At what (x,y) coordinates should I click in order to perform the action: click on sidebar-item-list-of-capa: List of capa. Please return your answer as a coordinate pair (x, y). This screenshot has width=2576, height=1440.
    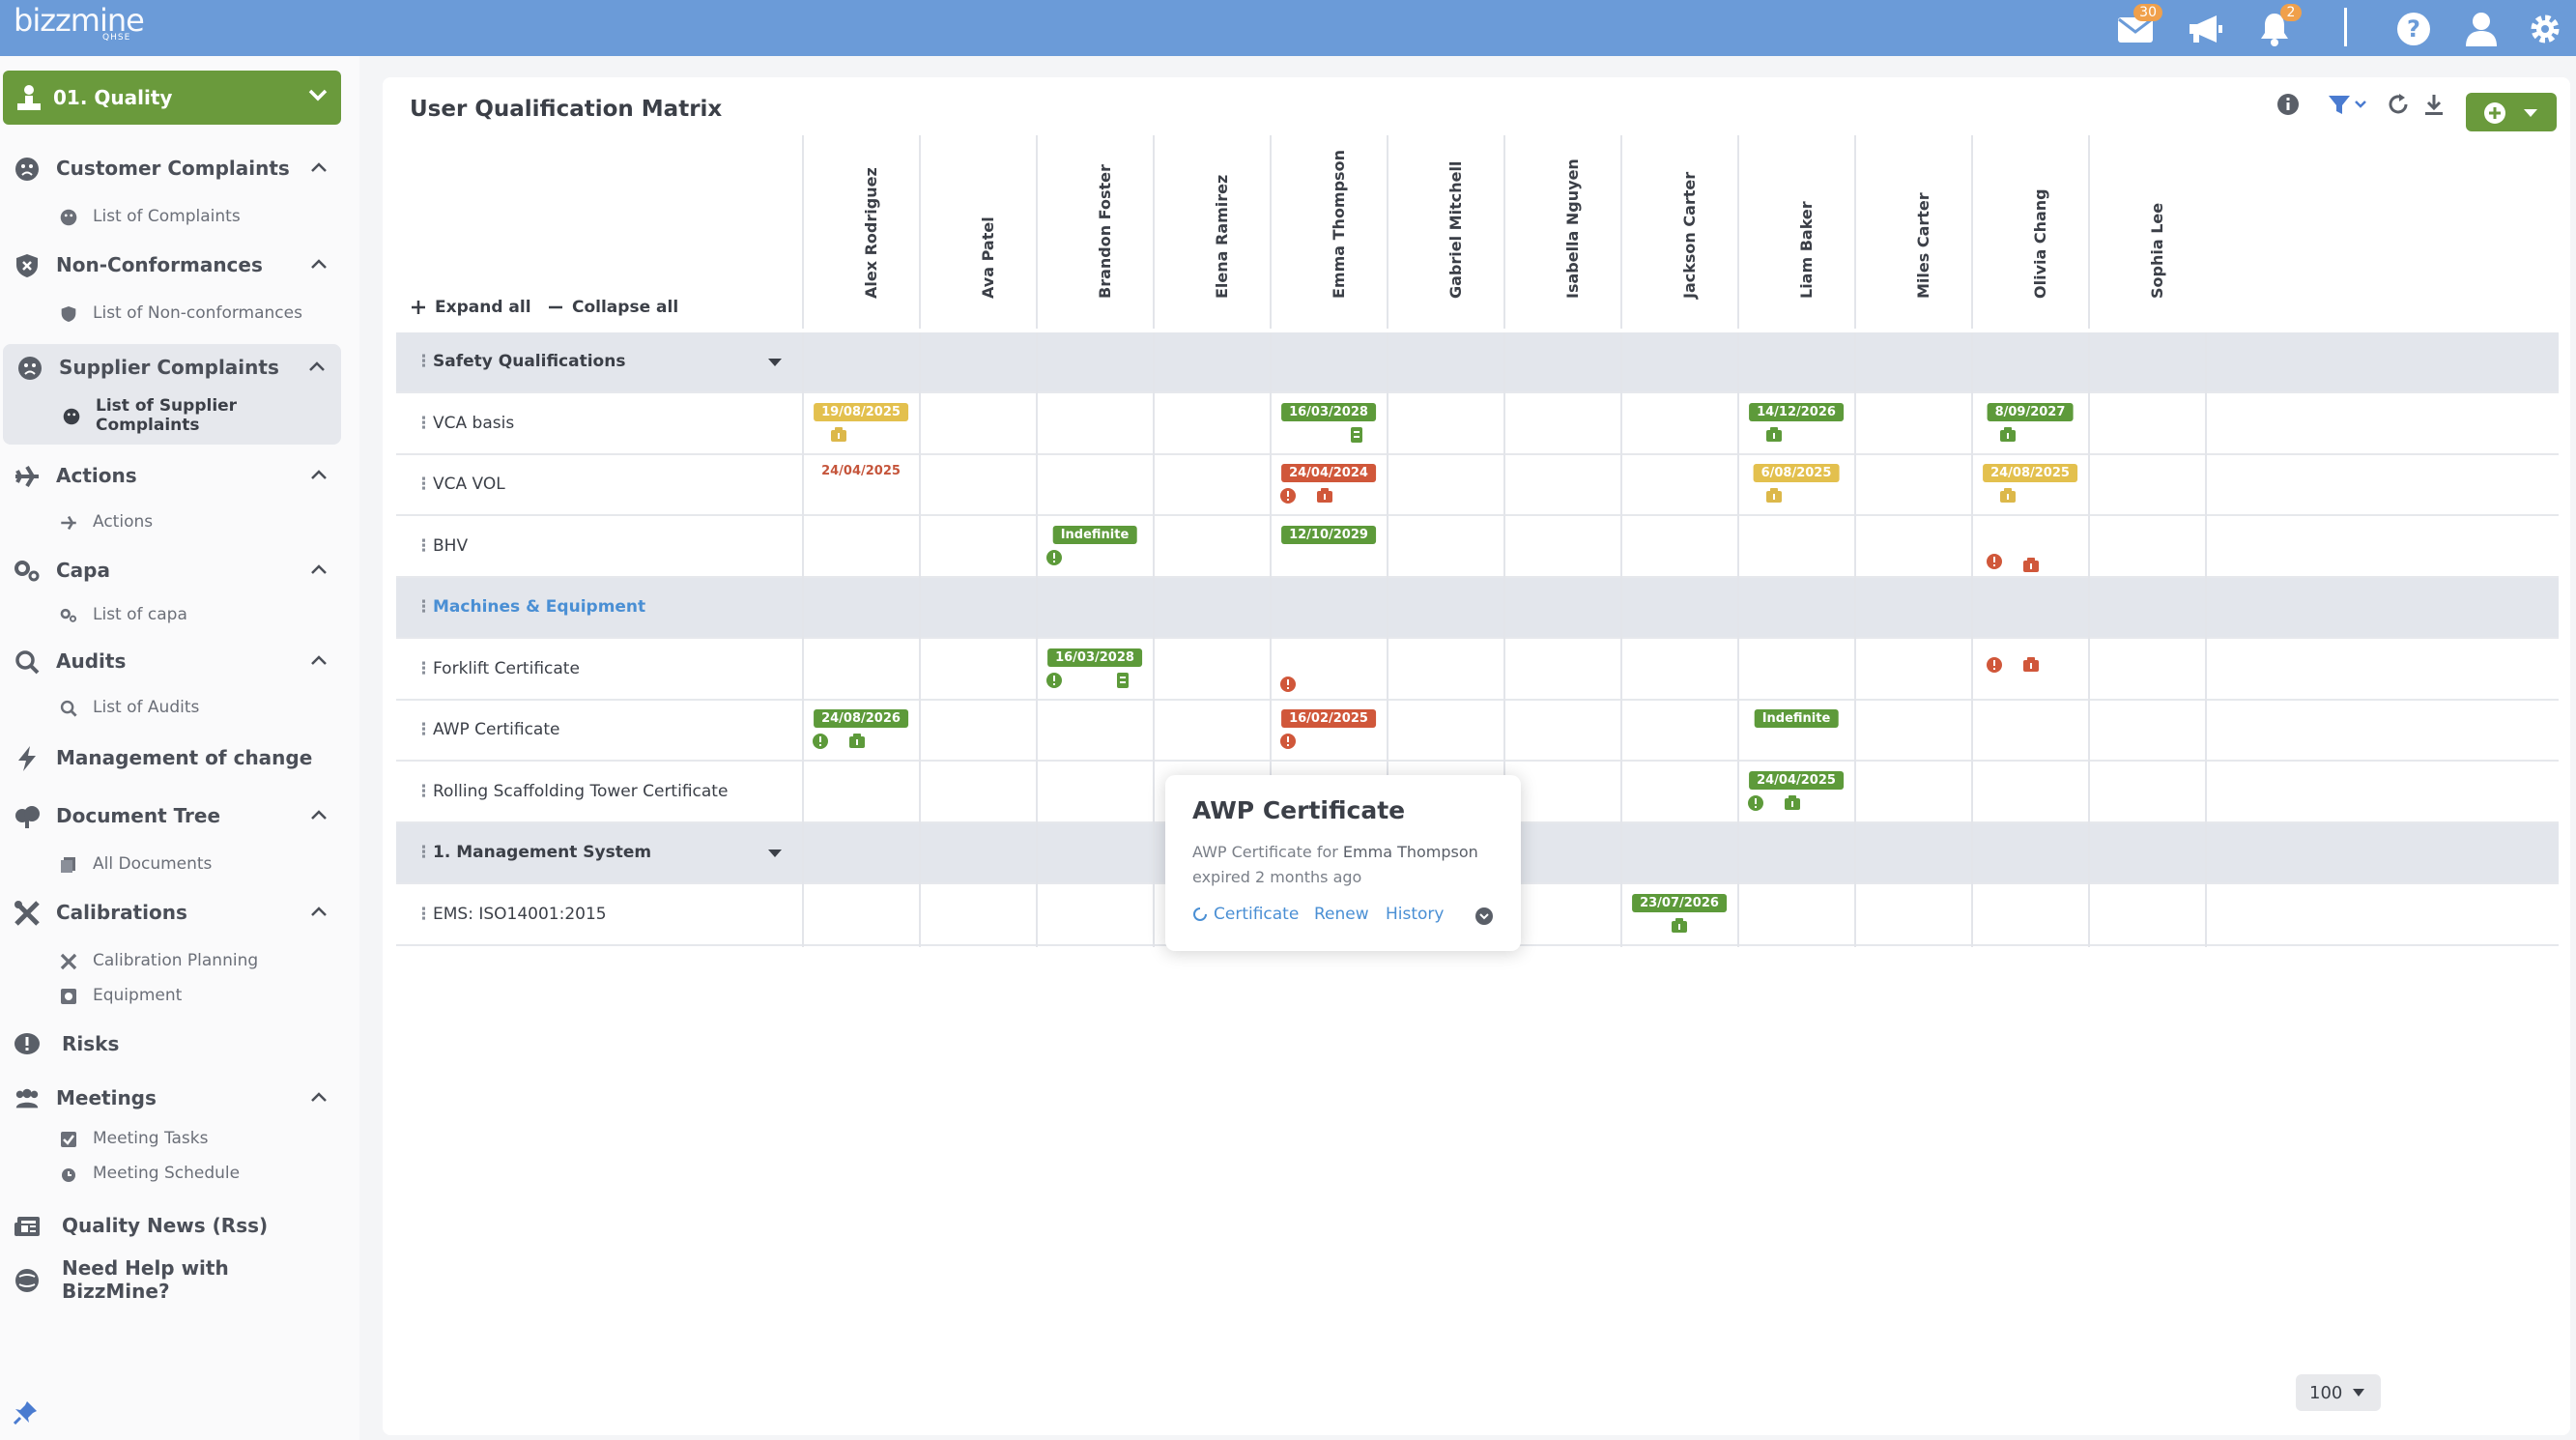
    Looking at the image, I should click on (172, 615).